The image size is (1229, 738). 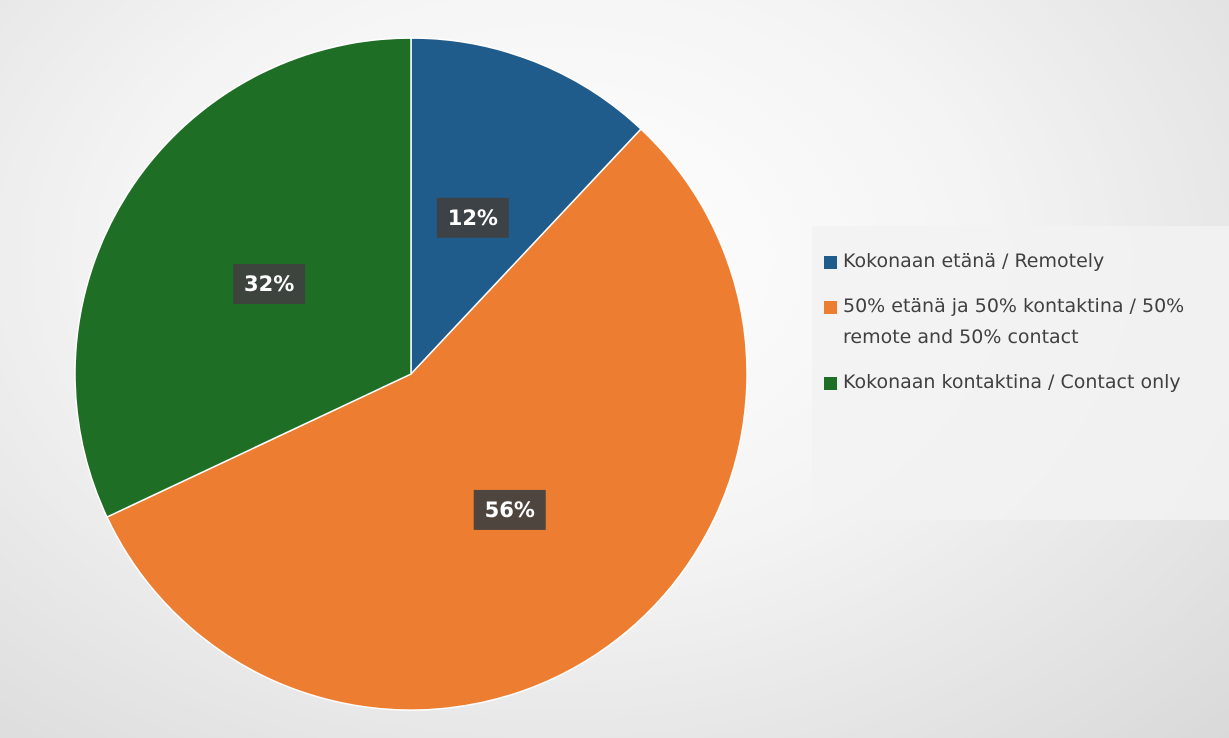 I want to click on legend-entry: Kokonaan kontaktina / Contact only, so click(x=1014, y=382).